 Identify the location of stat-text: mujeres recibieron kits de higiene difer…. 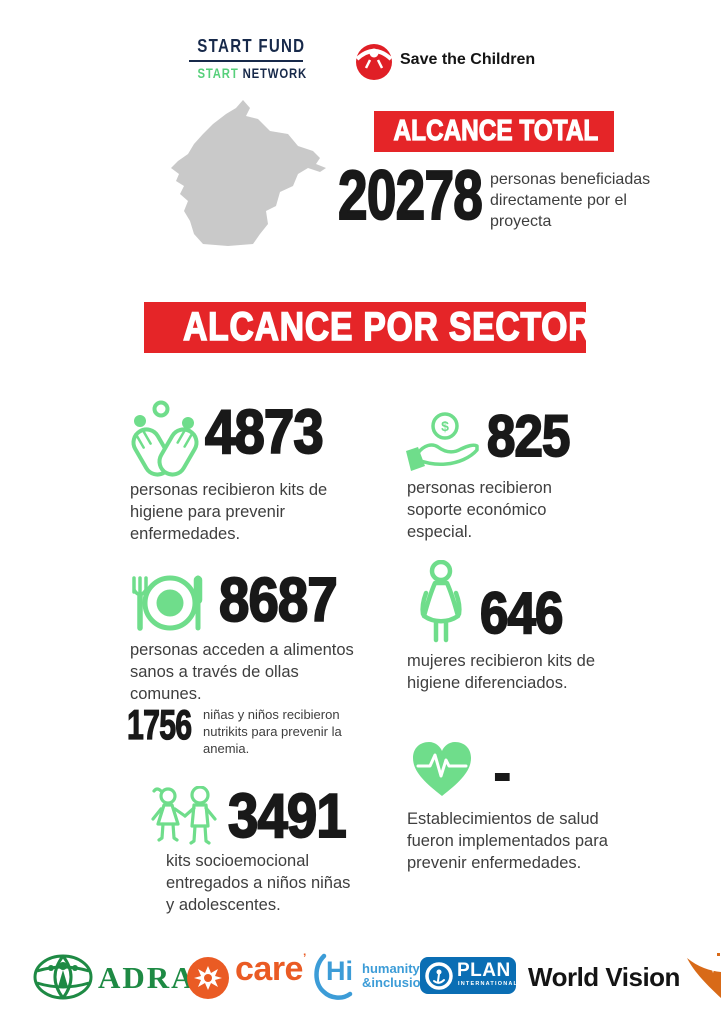
(501, 672).